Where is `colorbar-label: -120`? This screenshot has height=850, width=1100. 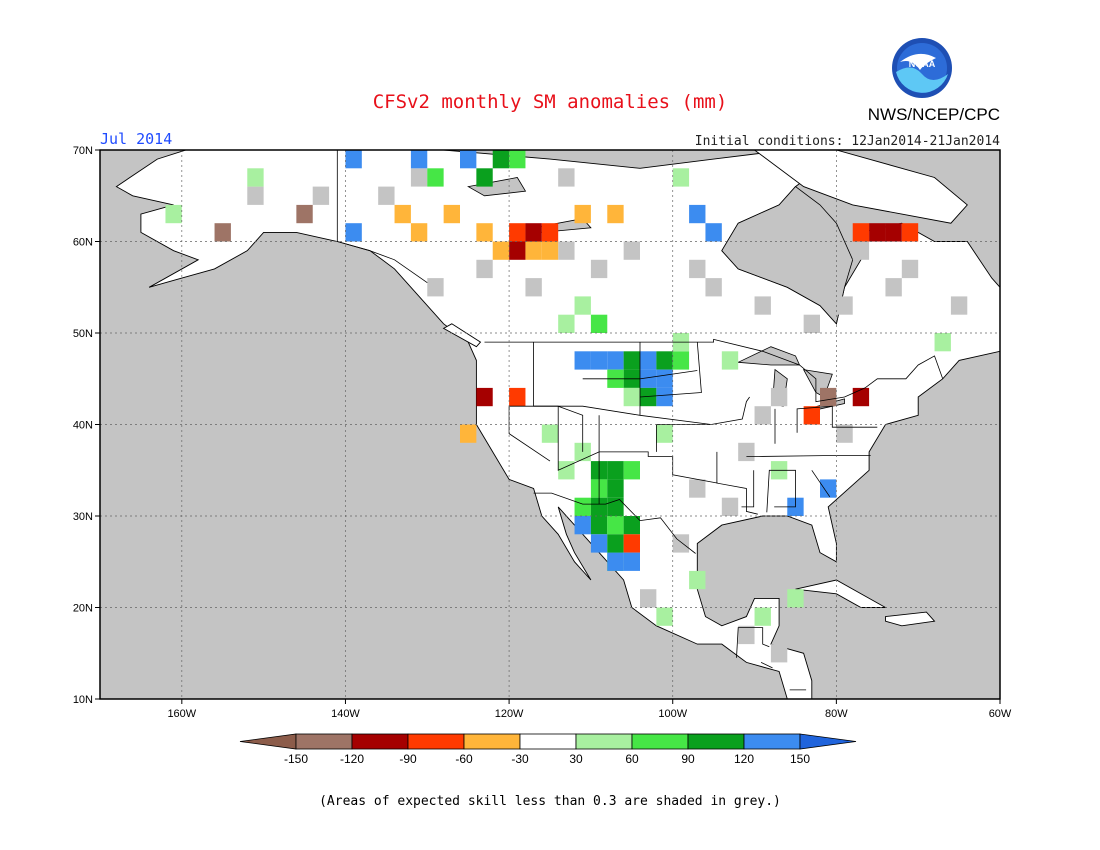 colorbar-label: -120 is located at coordinates (352, 759).